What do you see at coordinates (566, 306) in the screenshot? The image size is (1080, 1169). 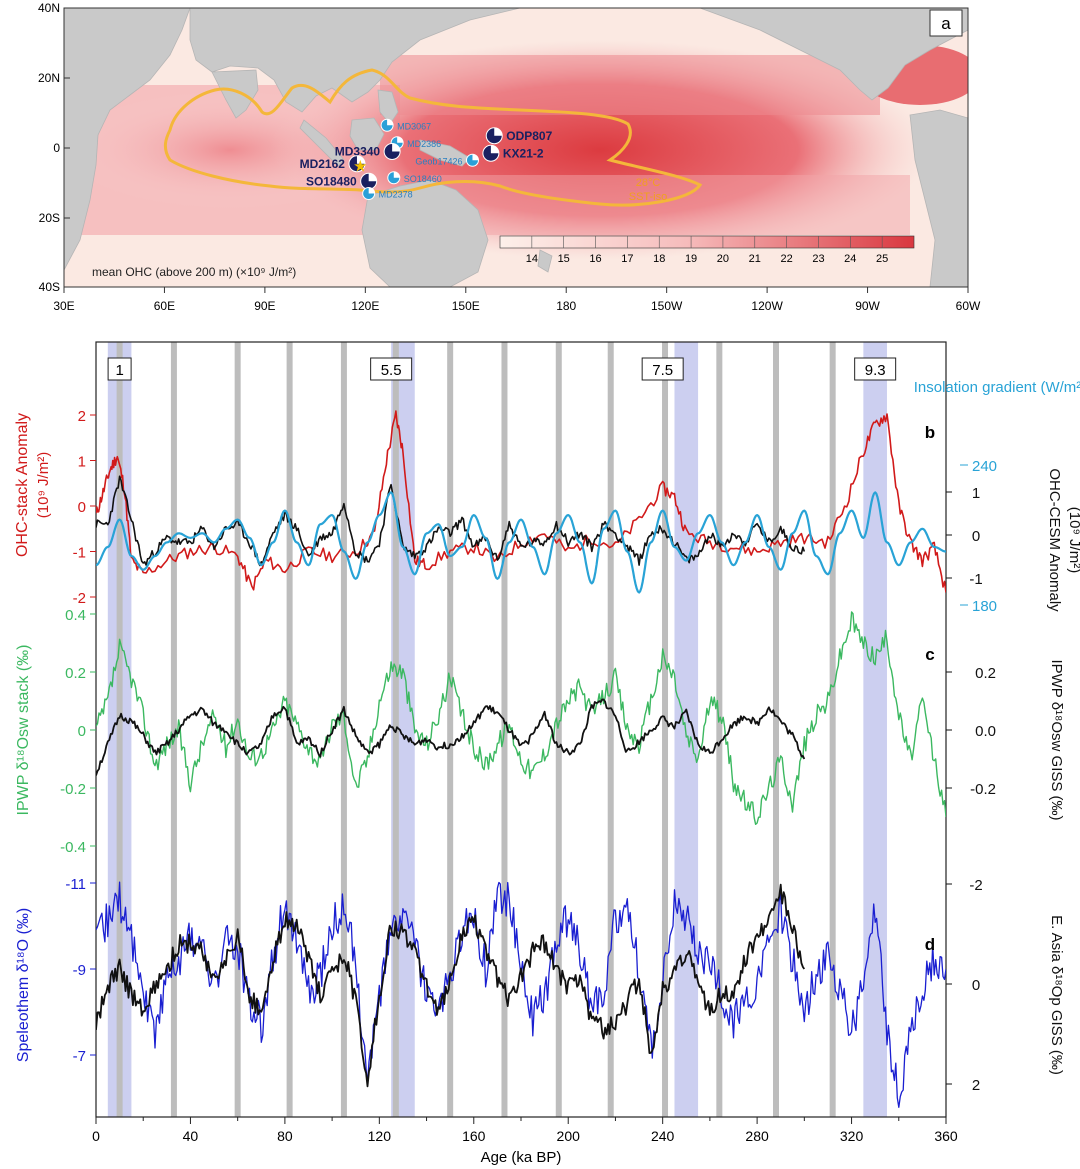 I see `lon-label: 180` at bounding box center [566, 306].